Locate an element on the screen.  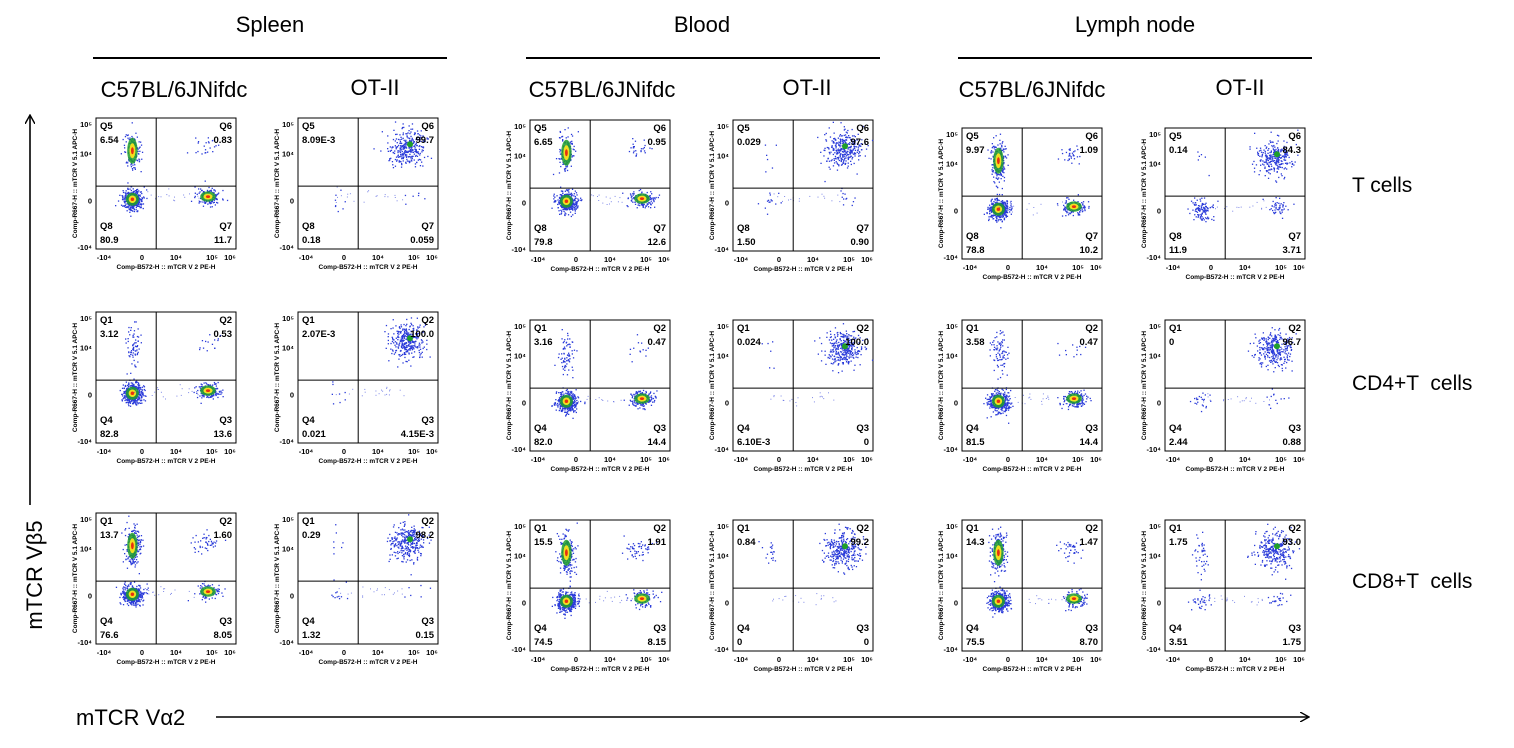
quadrant-value: 10.2 is located at coordinates (1089, 250).